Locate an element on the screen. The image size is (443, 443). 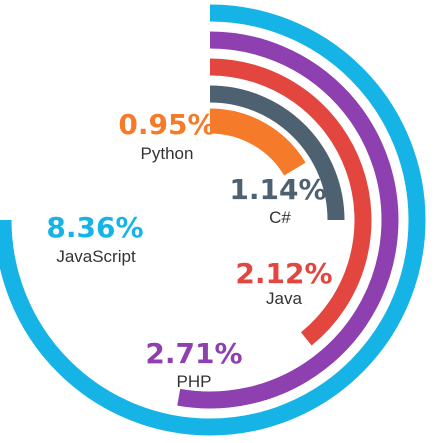
value-label-java: 2.12% is located at coordinates (283, 273).